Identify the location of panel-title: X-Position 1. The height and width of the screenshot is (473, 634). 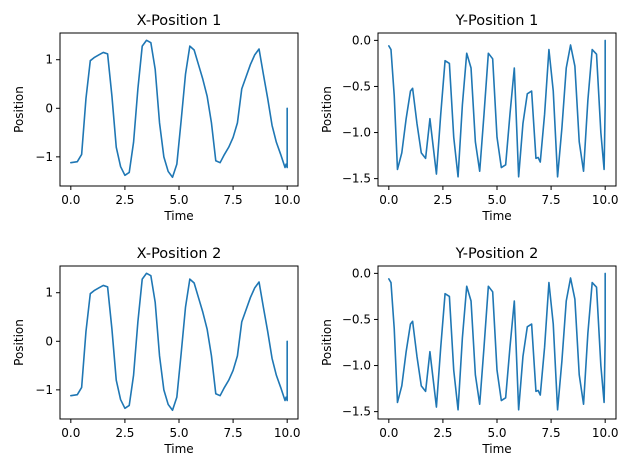
(179, 21).